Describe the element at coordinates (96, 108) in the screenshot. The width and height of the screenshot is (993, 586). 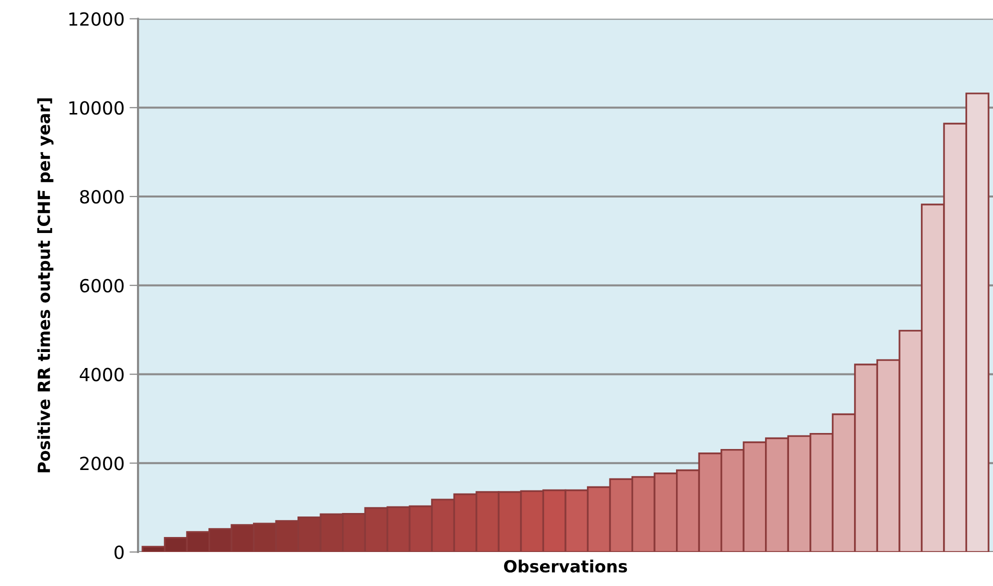
I see `y-tick-label: 10000` at that location.